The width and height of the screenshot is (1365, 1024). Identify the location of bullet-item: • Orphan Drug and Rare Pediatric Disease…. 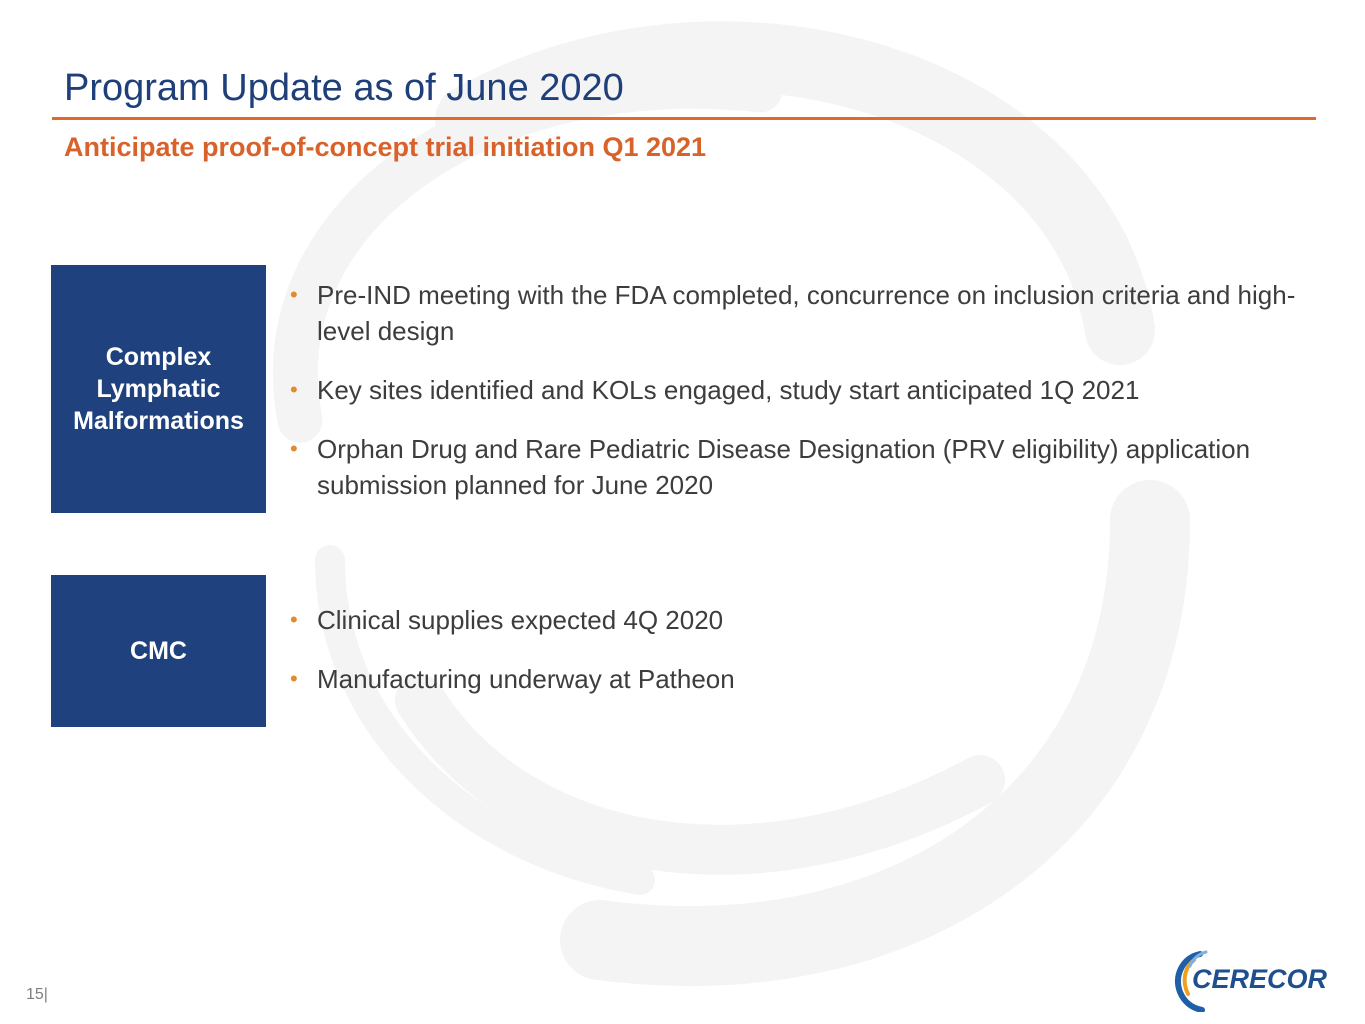
(803, 467).